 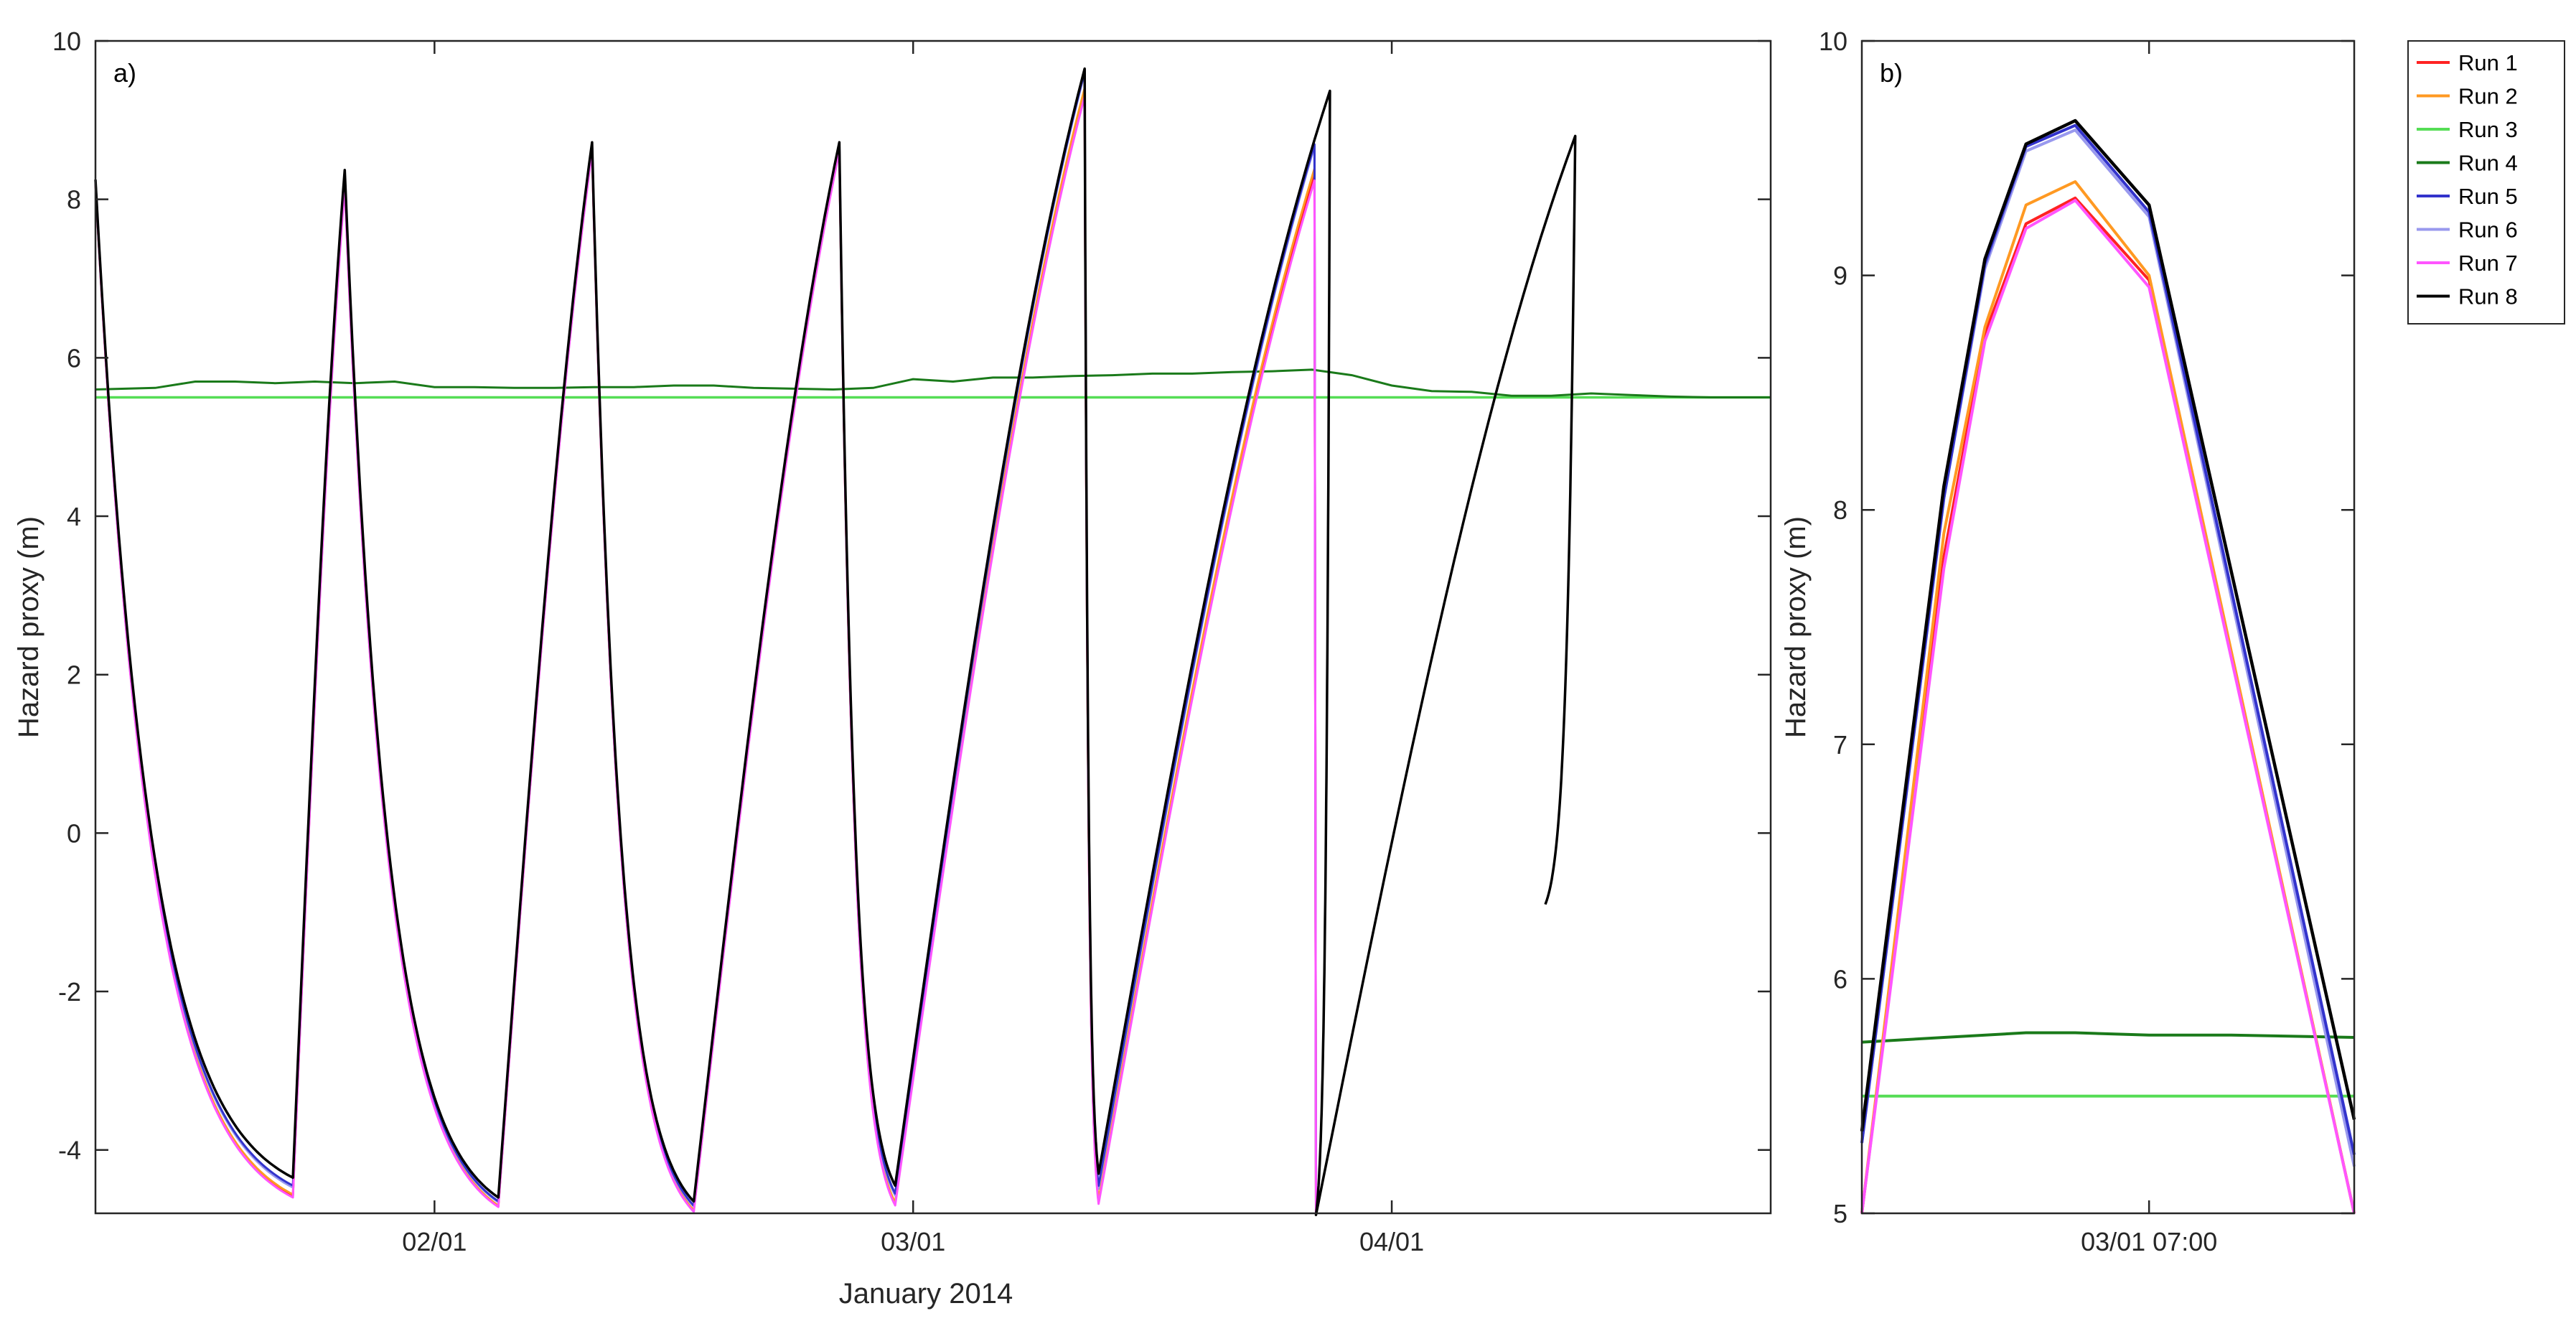 I want to click on panel-b-x-tick-label: 03/01 07:00, so click(x=2149, y=1241).